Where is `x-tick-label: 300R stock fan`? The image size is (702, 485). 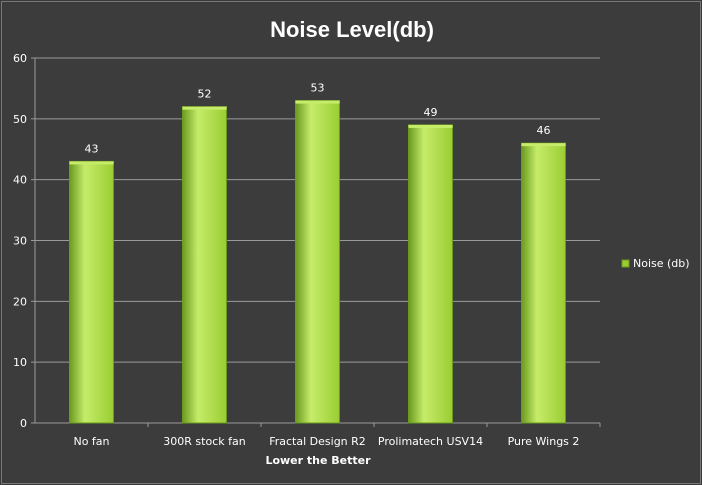 x-tick-label: 300R stock fan is located at coordinates (204, 441).